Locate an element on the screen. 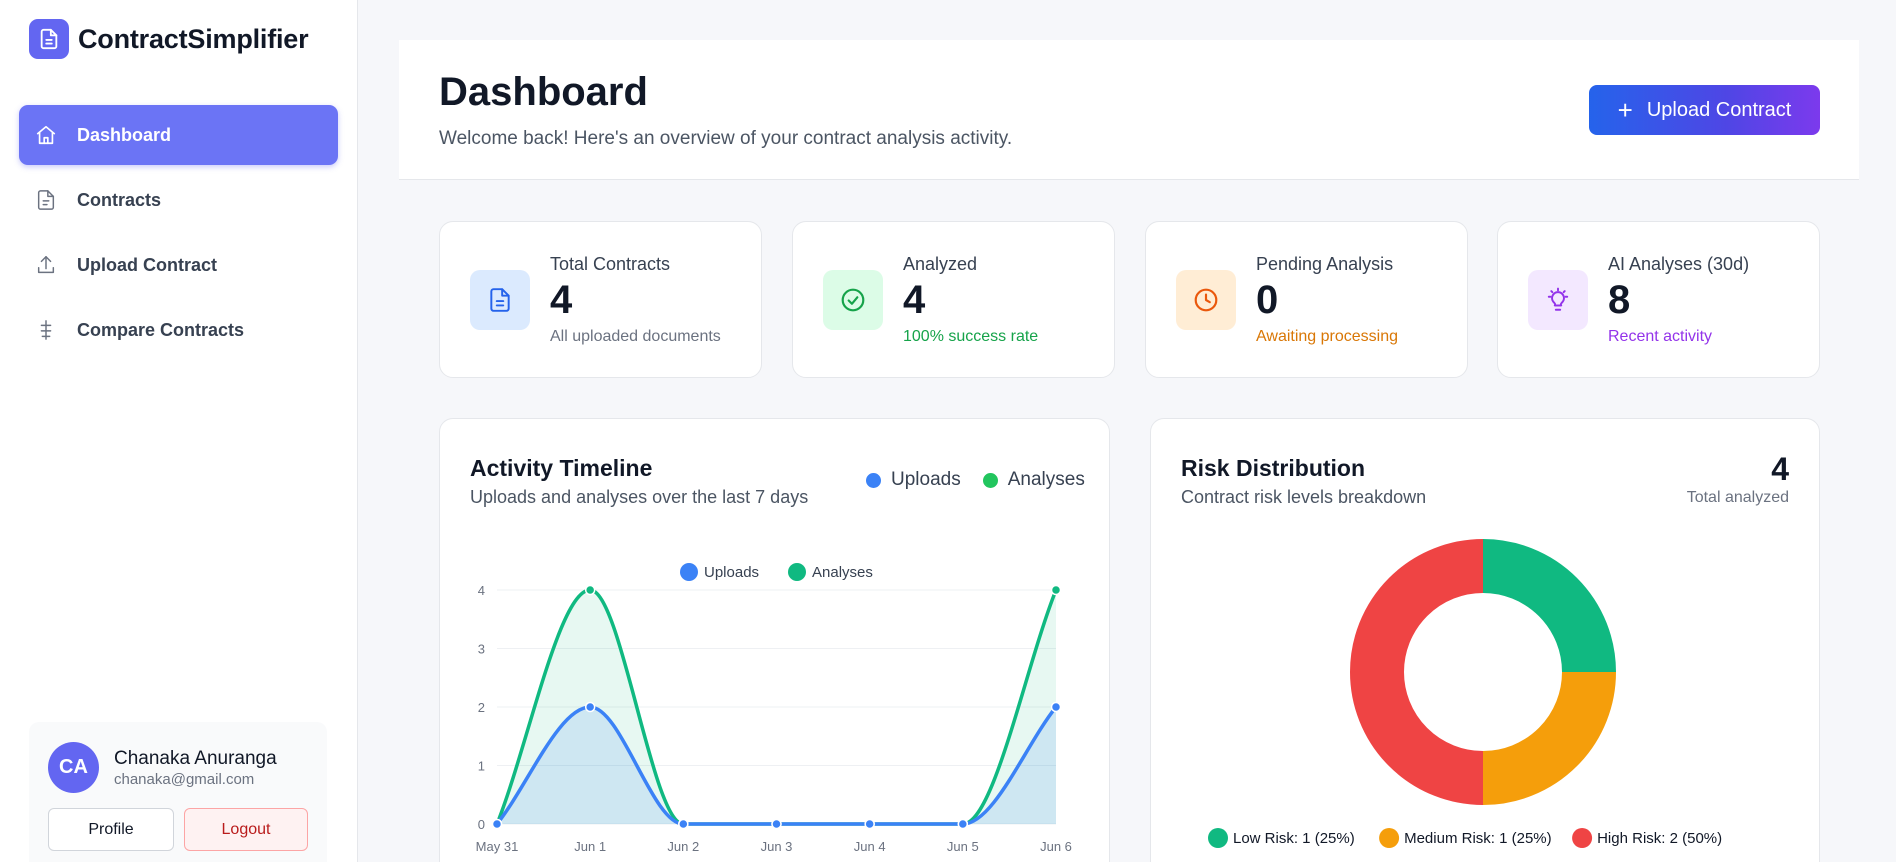 This screenshot has width=1896, height=862. stat-card-analyzed: Analyzed 4 100% success rate is located at coordinates (953, 299).